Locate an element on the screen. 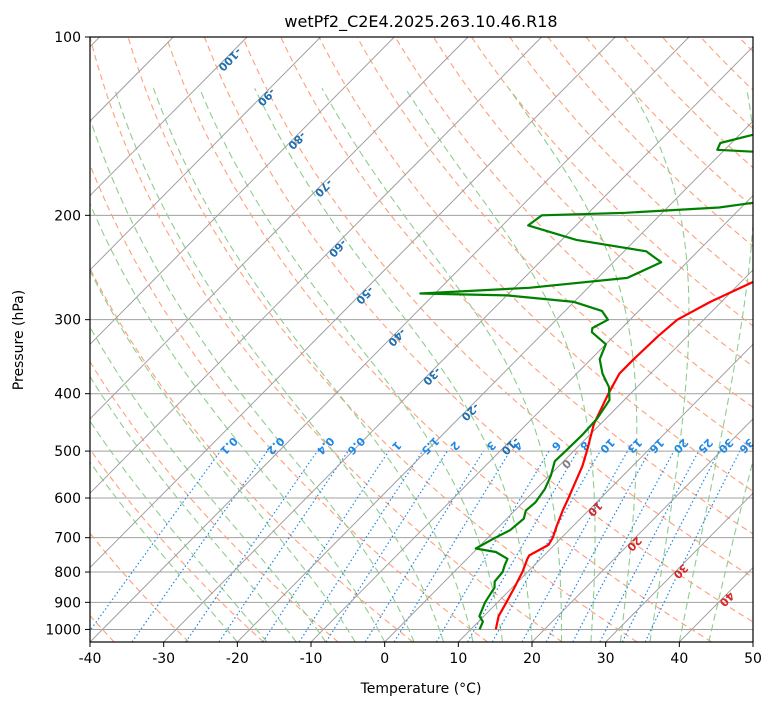 This screenshot has height=708, width=775. mixing-ratio-label: 13 is located at coordinates (635, 446).